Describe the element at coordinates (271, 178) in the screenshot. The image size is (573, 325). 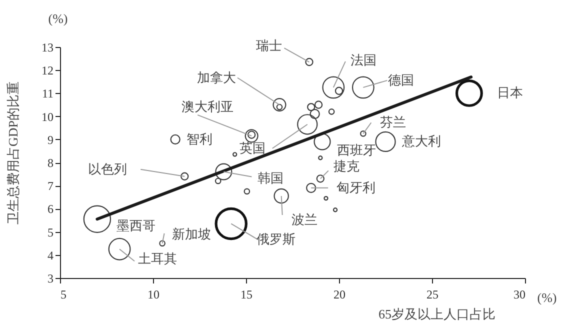
I see `annotation: 韩国` at that location.